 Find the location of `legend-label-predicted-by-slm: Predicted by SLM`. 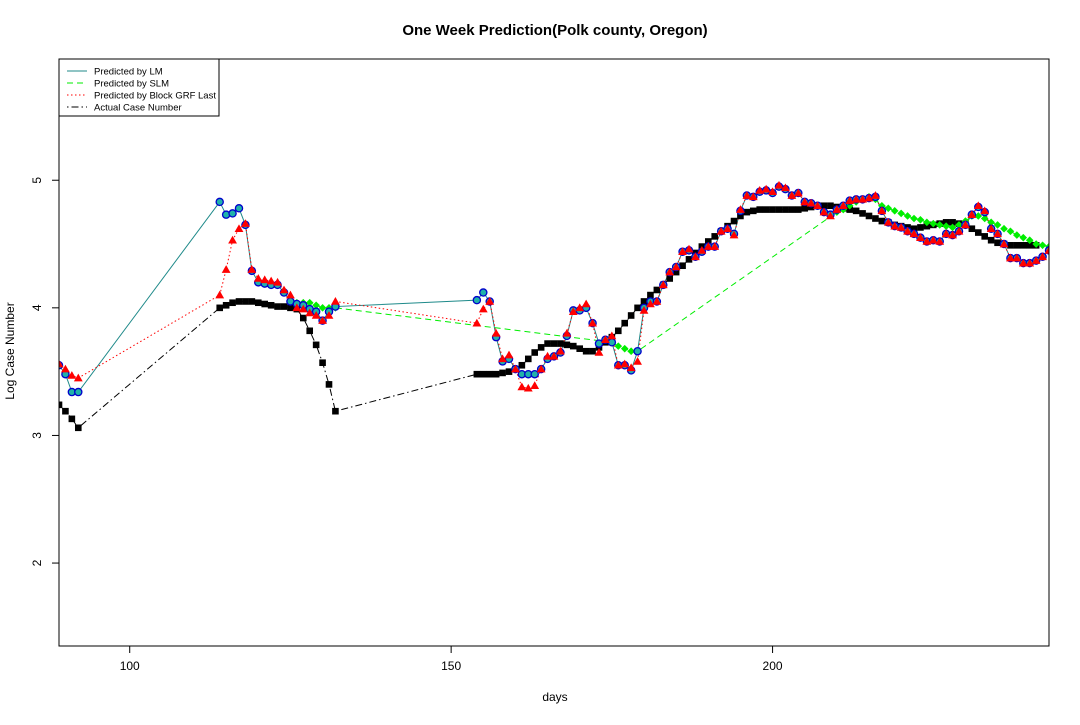

legend-label-predicted-by-slm: Predicted by SLM is located at coordinates (131, 84).